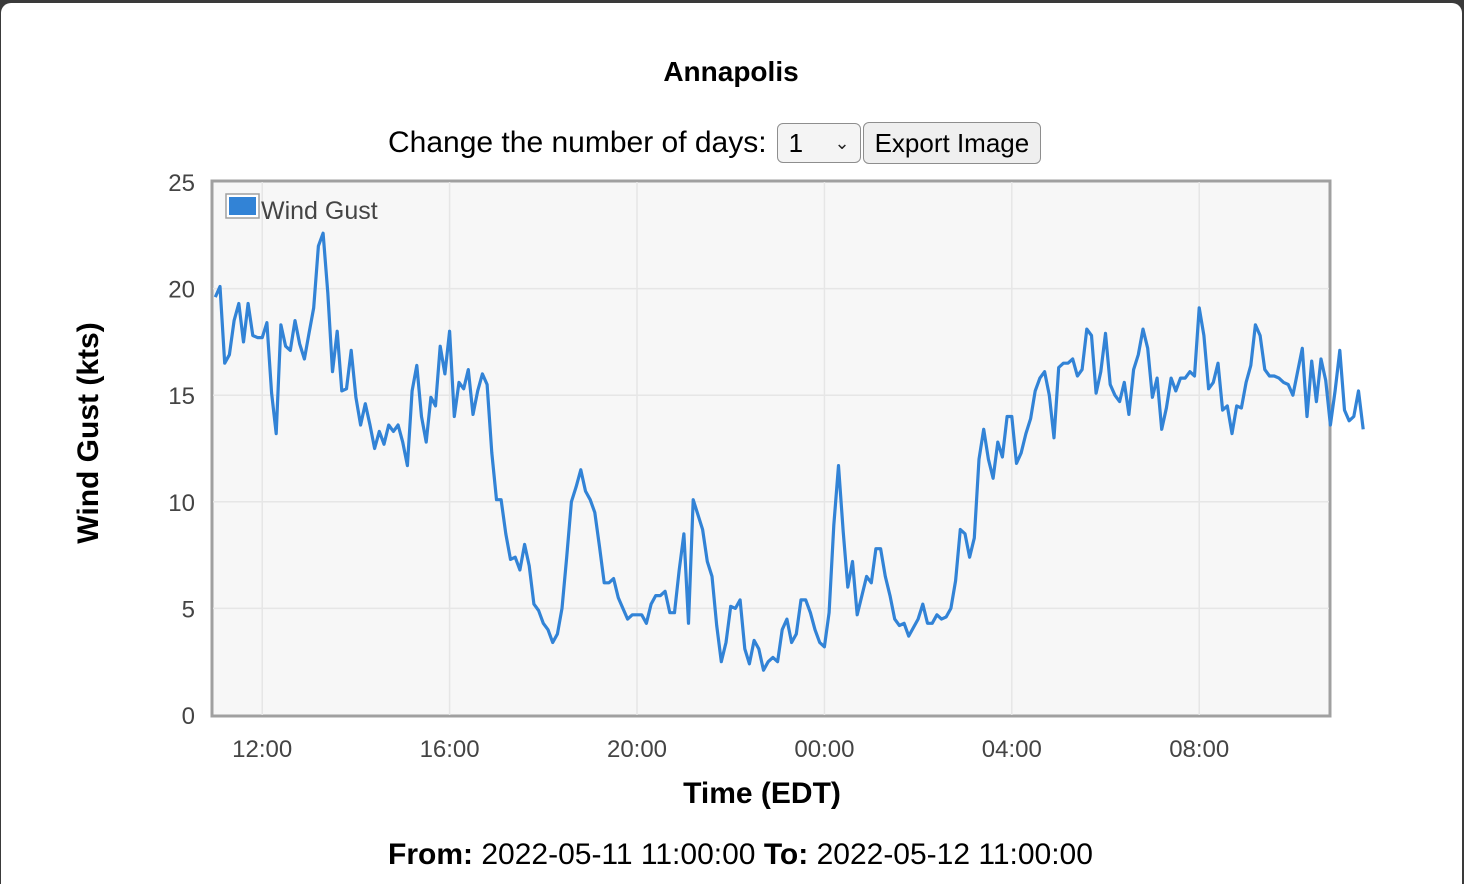 The width and height of the screenshot is (1464, 884). What do you see at coordinates (181, 290) in the screenshot?
I see `y-tick-label: 20` at bounding box center [181, 290].